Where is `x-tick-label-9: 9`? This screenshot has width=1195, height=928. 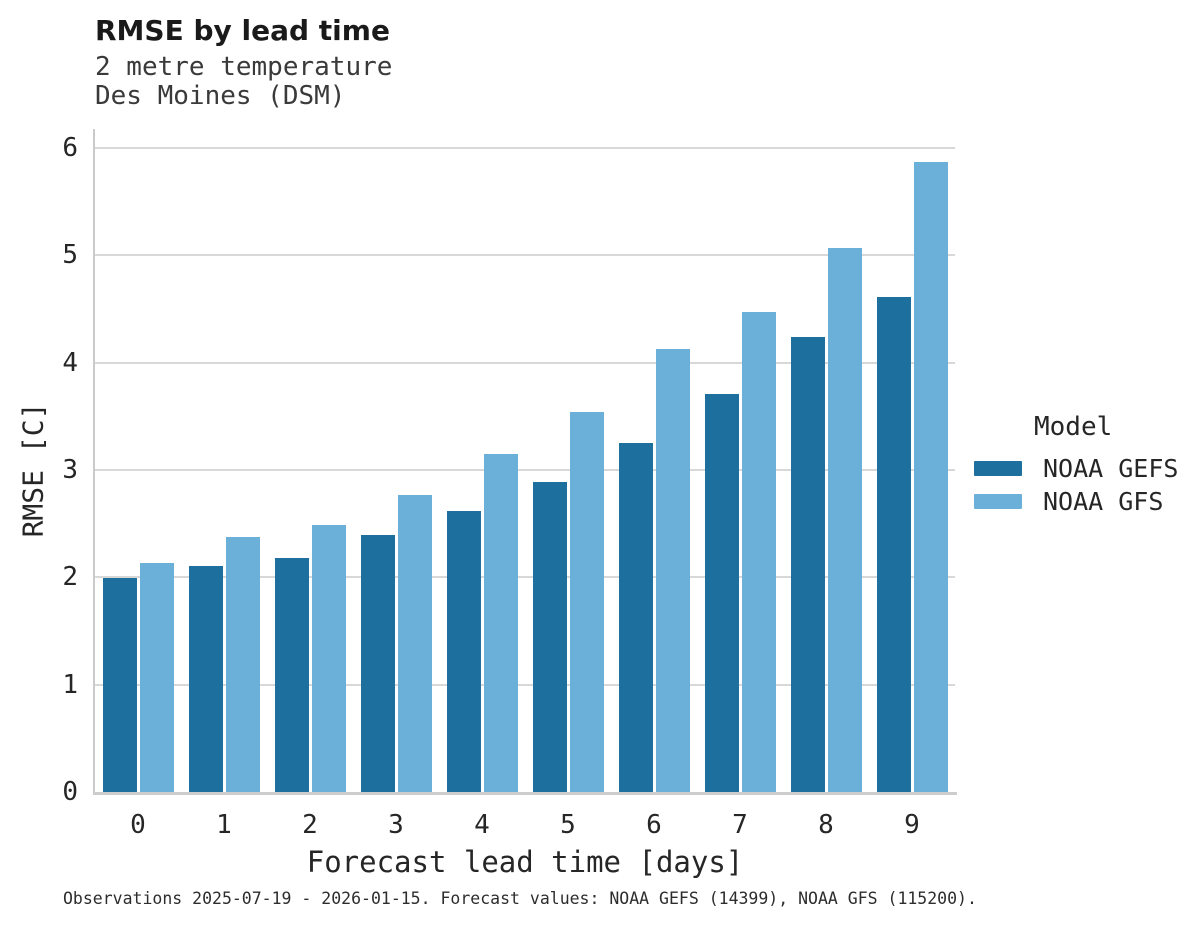 x-tick-label-9: 9 is located at coordinates (912, 825).